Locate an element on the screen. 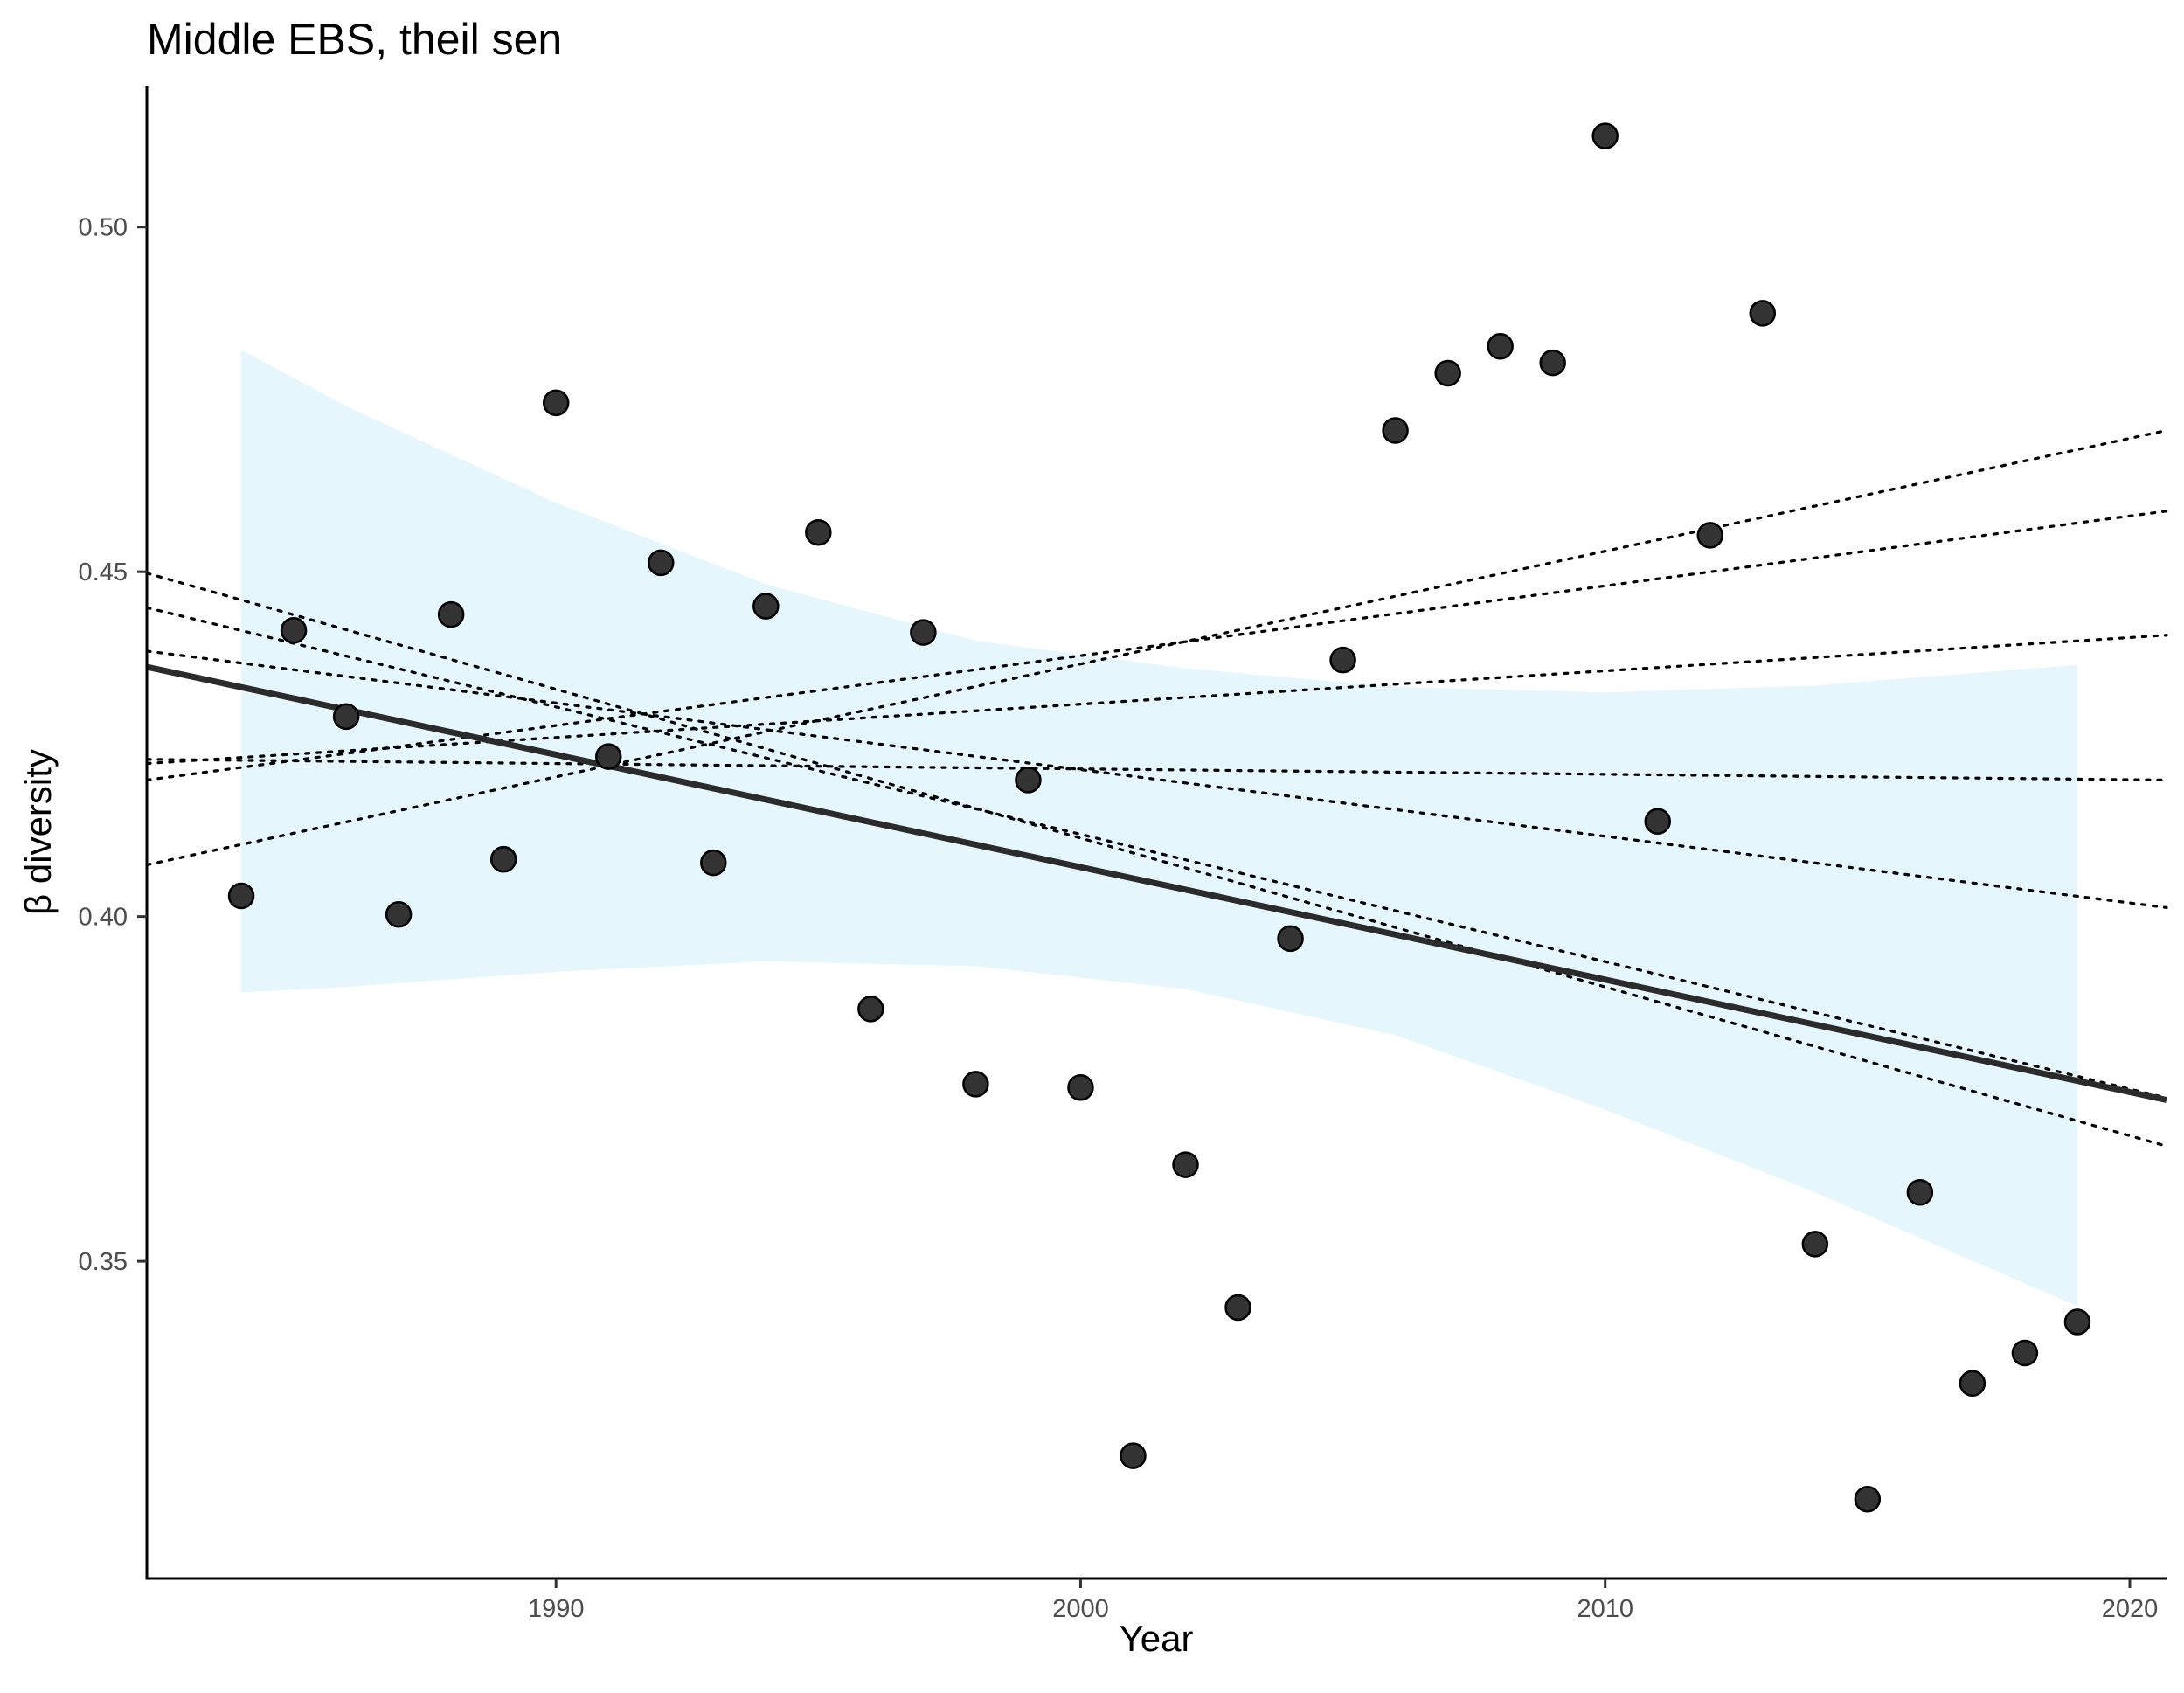 The width and height of the screenshot is (2184, 1693). data-point-1996 is located at coordinates (870, 1009).